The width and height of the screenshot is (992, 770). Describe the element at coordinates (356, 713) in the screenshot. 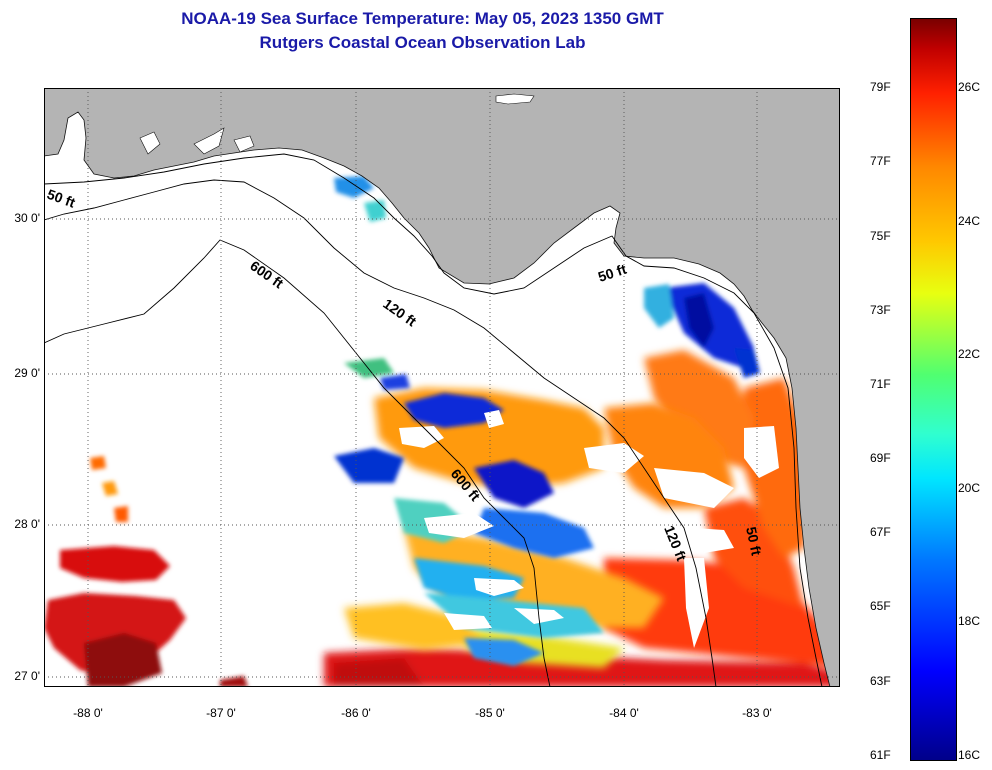

I see `lon-label-86: -86 0'` at that location.